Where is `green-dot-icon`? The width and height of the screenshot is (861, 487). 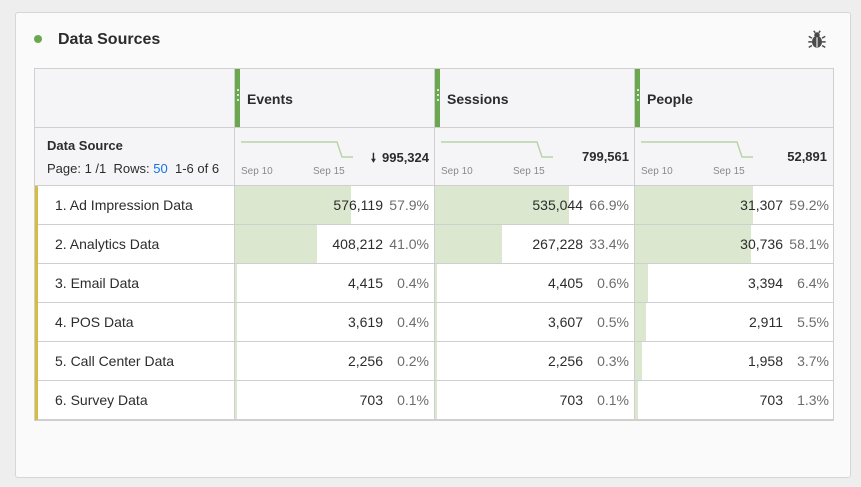
green-dot-icon is located at coordinates (38, 39).